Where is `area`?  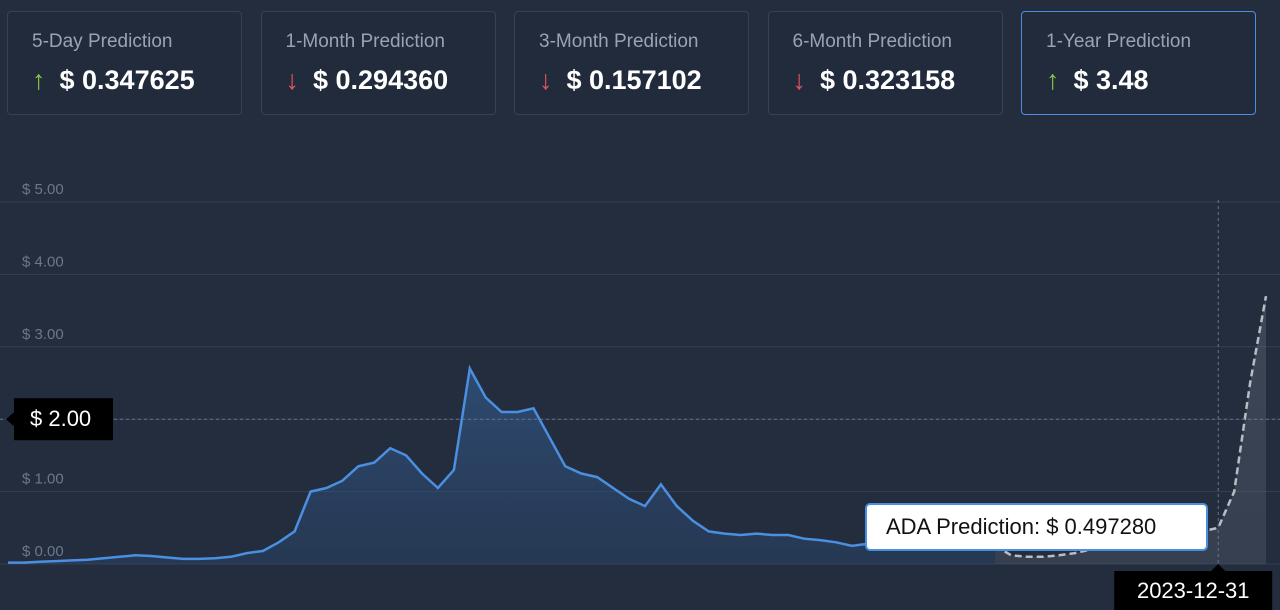 area is located at coordinates (1130, 430).